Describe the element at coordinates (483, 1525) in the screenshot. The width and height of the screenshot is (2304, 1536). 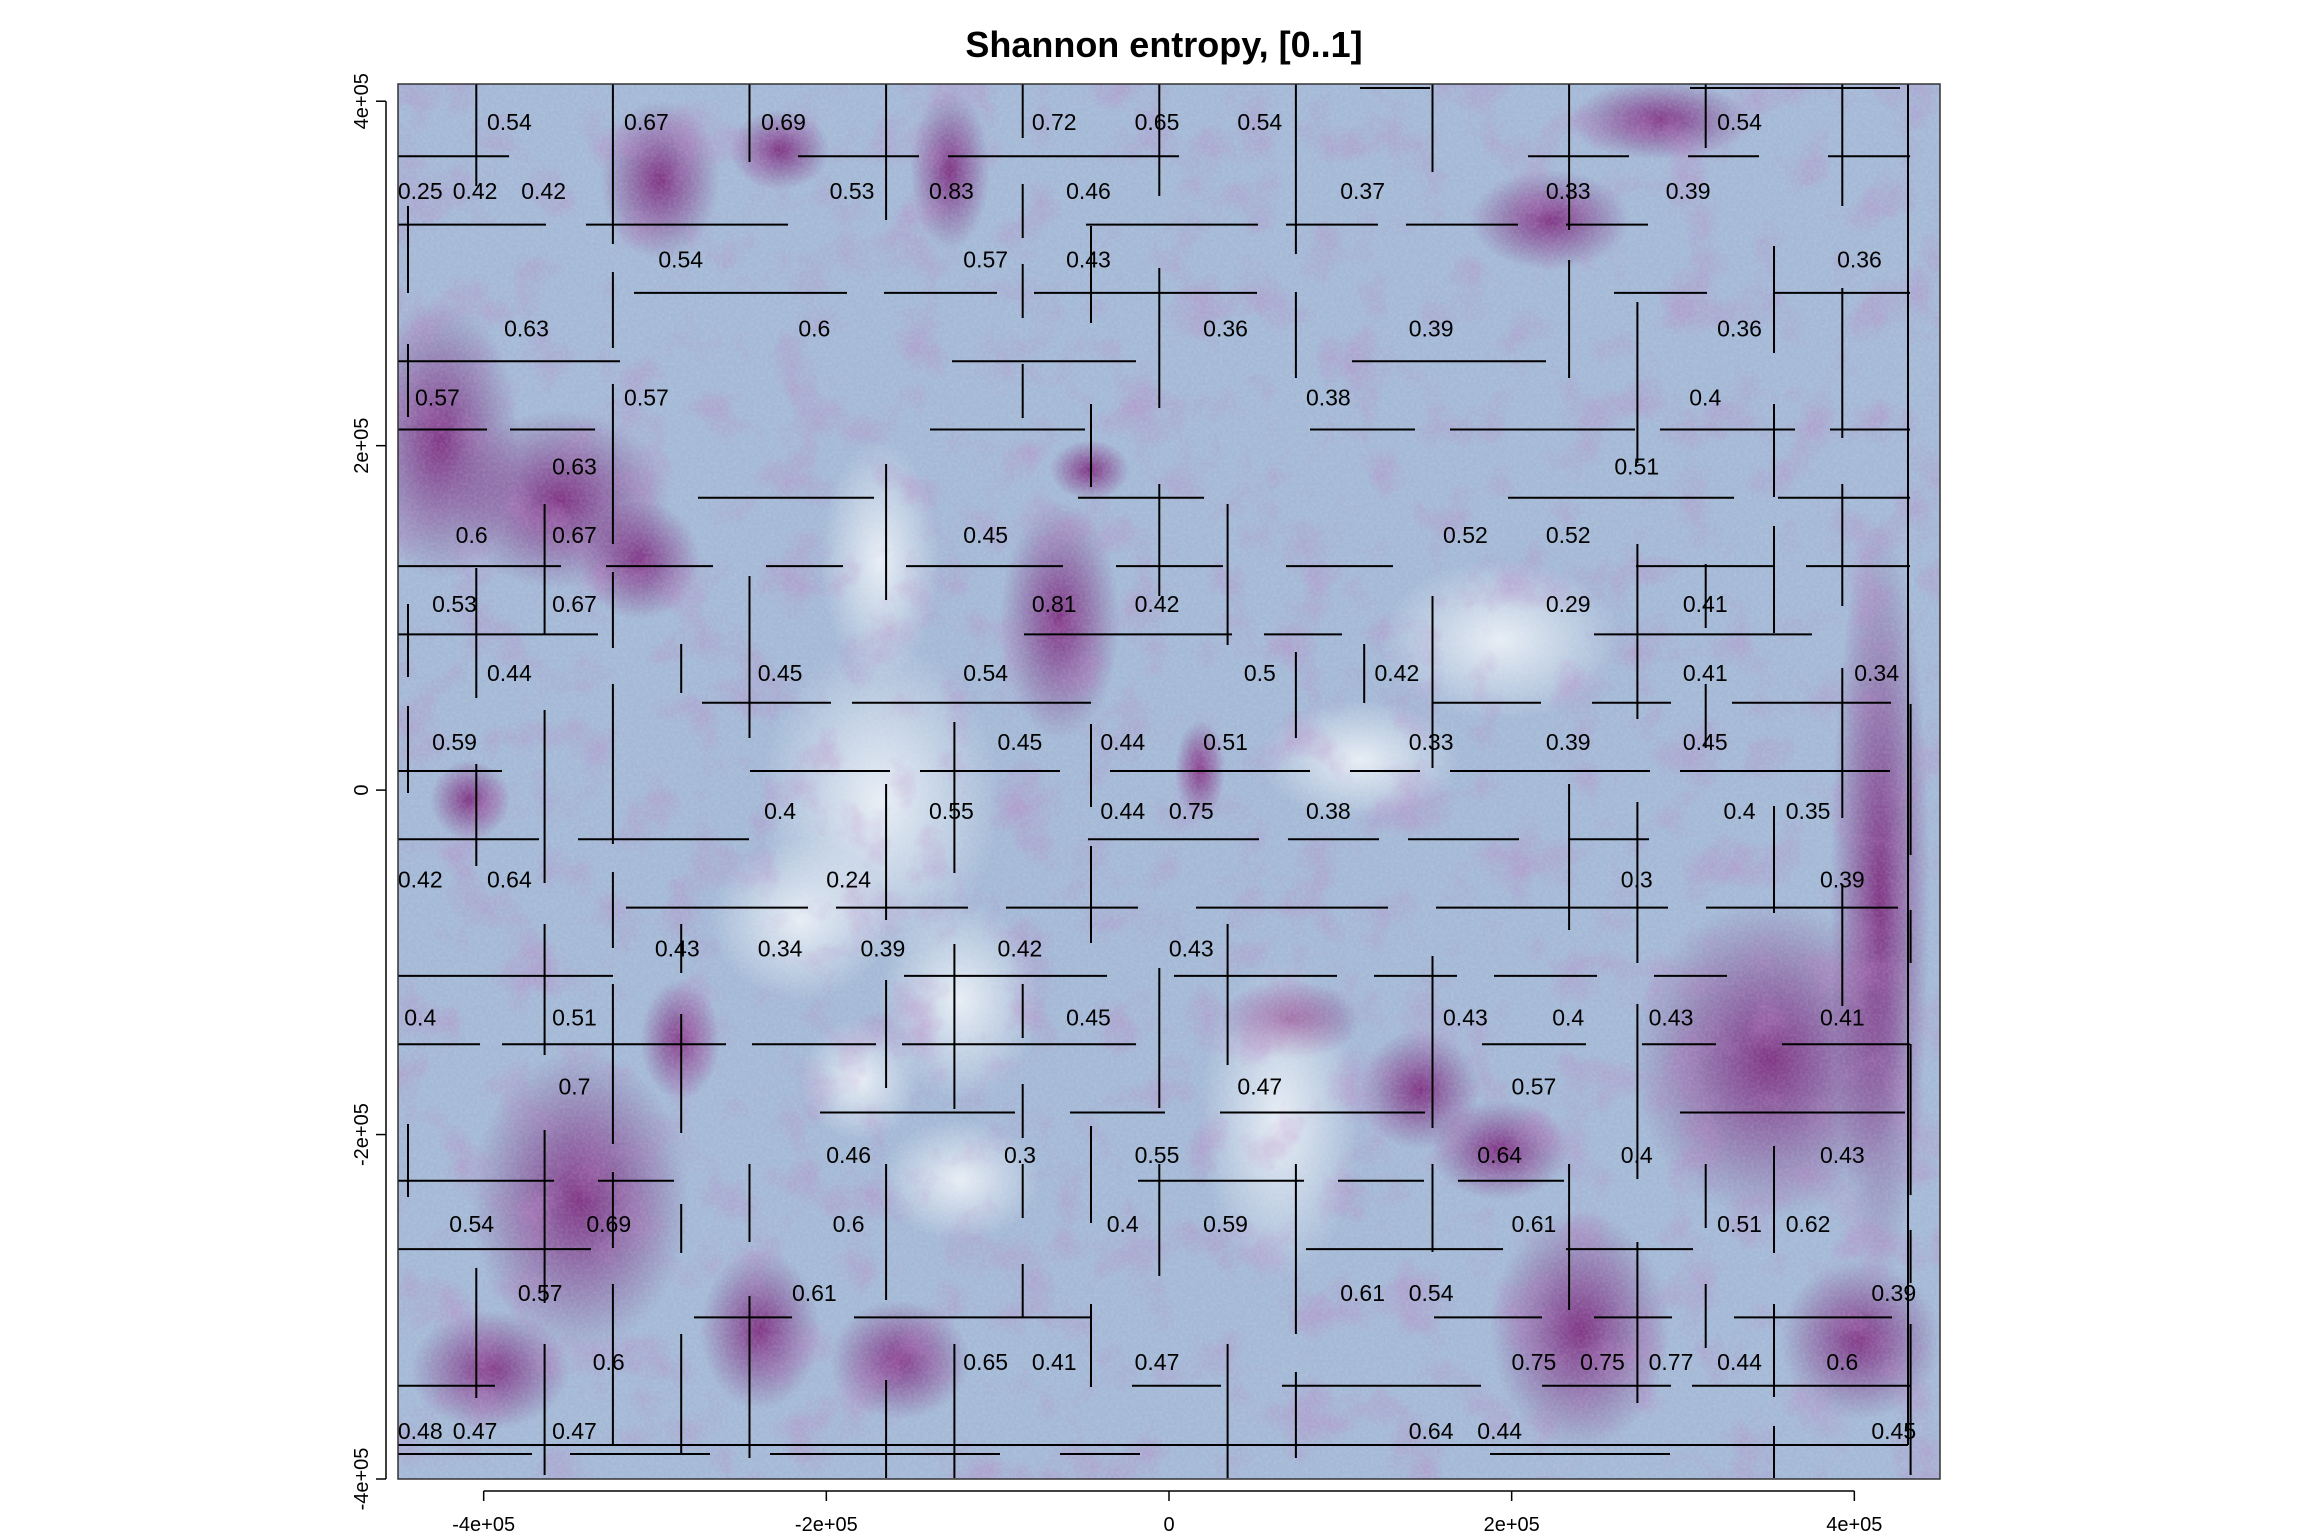
I see `x-tick-label: -4e+05` at that location.